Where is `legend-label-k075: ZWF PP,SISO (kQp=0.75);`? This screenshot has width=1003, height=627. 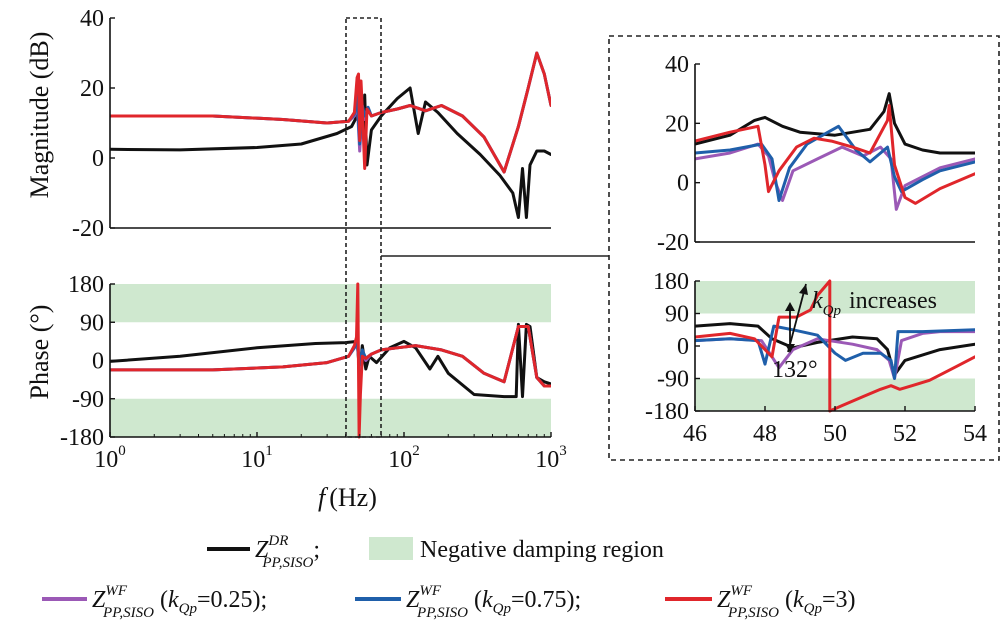 legend-label-k075: ZWF PP,SISO (kQp=0.75); is located at coordinates (493, 602).